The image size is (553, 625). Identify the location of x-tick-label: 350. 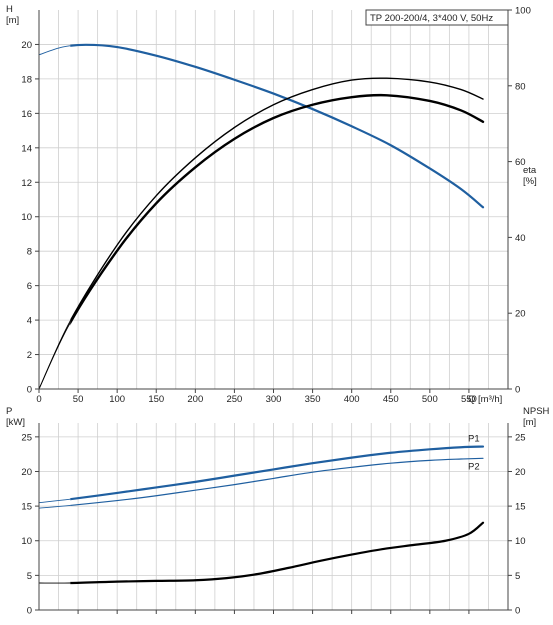
(313, 399).